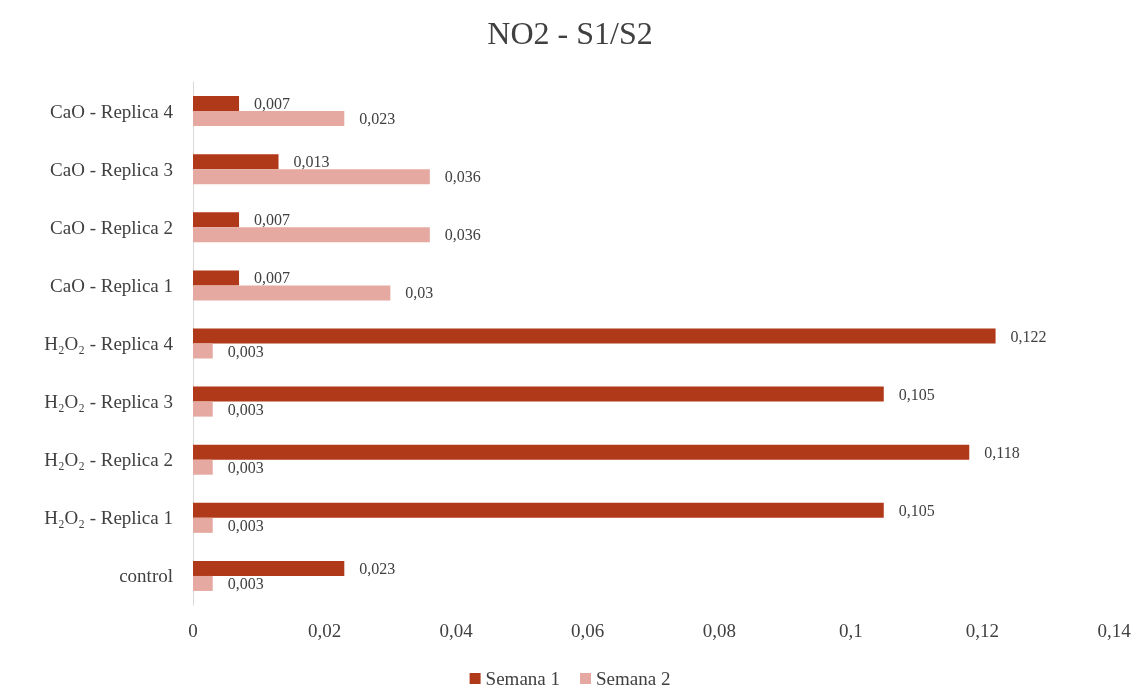  I want to click on y-tick-label: H₂O₂ - Replica 3, so click(108, 402).